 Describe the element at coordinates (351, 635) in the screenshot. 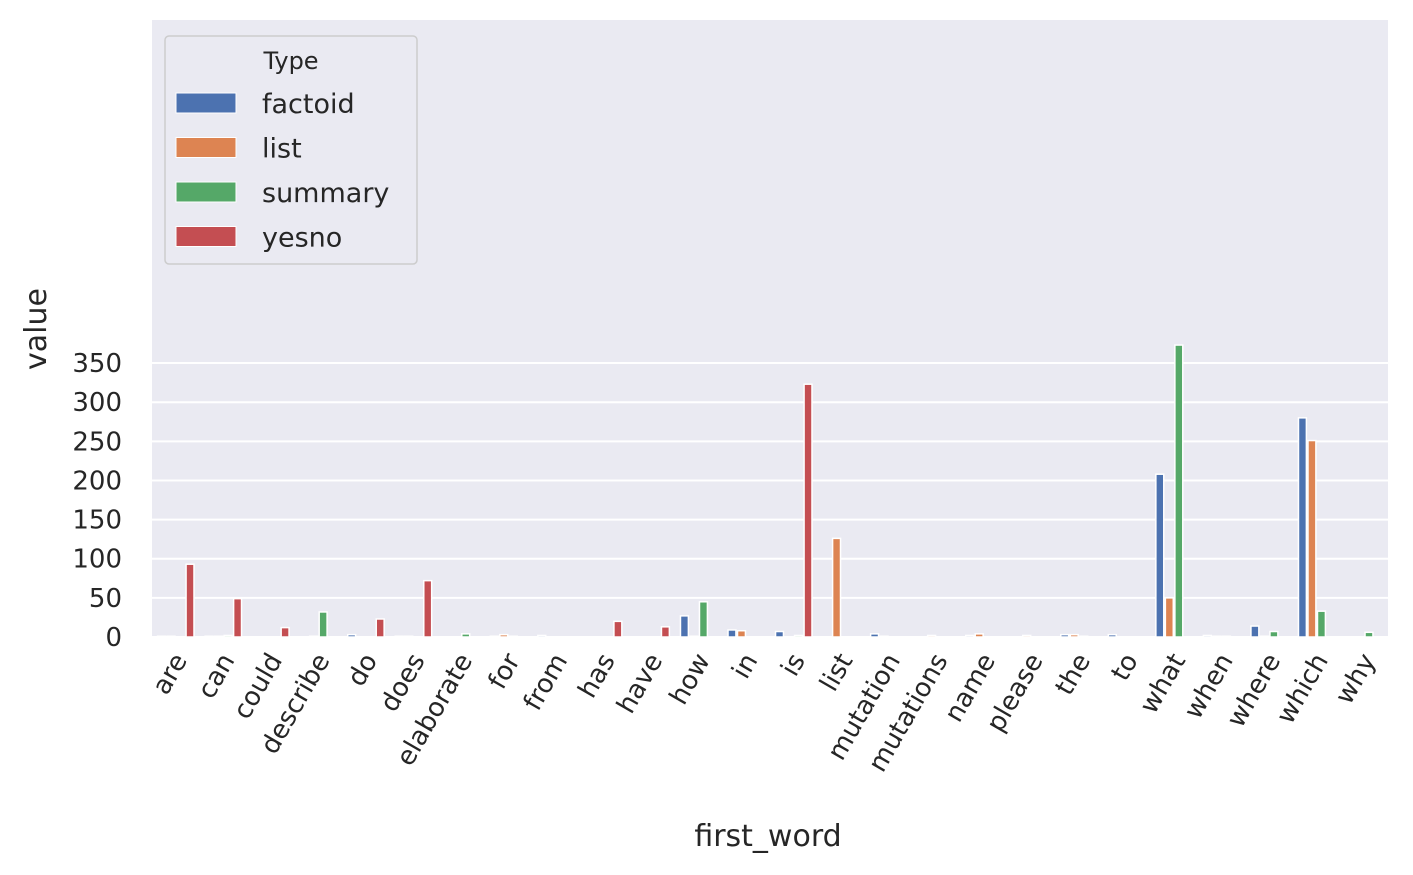

I see `bar-factoid-do` at that location.